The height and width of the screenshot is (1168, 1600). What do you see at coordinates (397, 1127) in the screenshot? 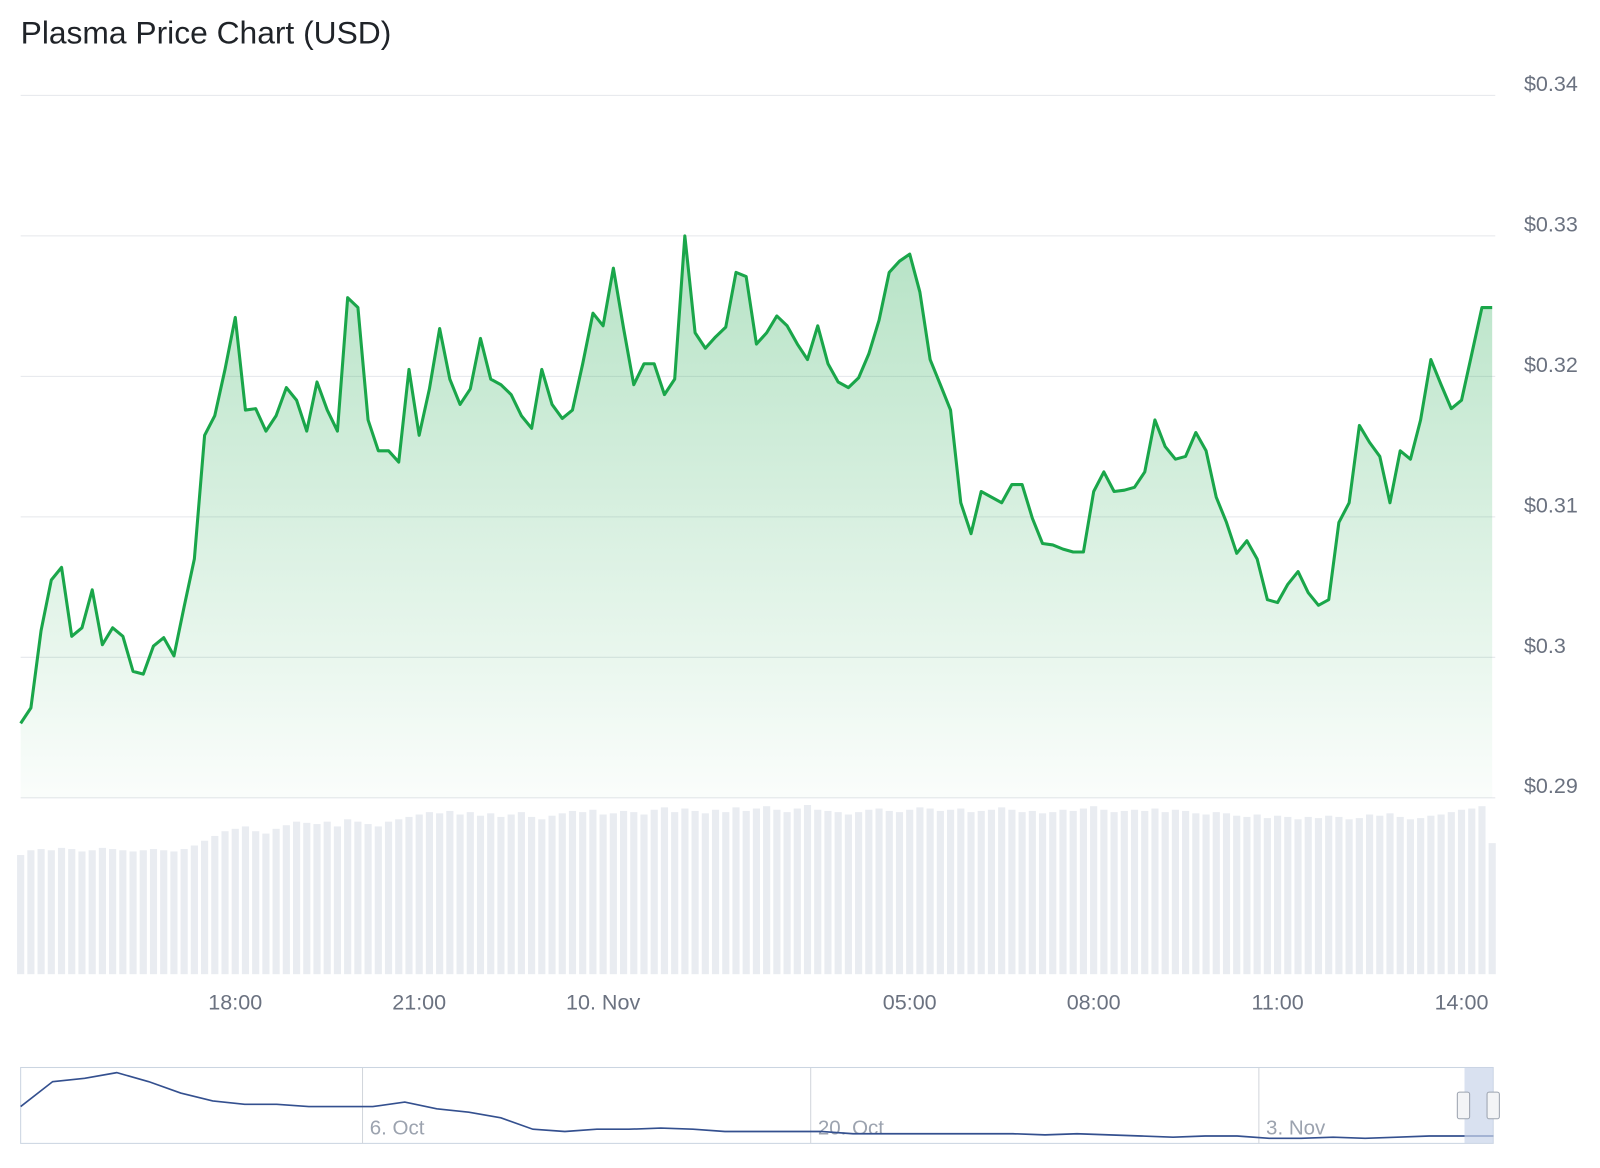
I see `navigator-label: 6. Oct` at bounding box center [397, 1127].